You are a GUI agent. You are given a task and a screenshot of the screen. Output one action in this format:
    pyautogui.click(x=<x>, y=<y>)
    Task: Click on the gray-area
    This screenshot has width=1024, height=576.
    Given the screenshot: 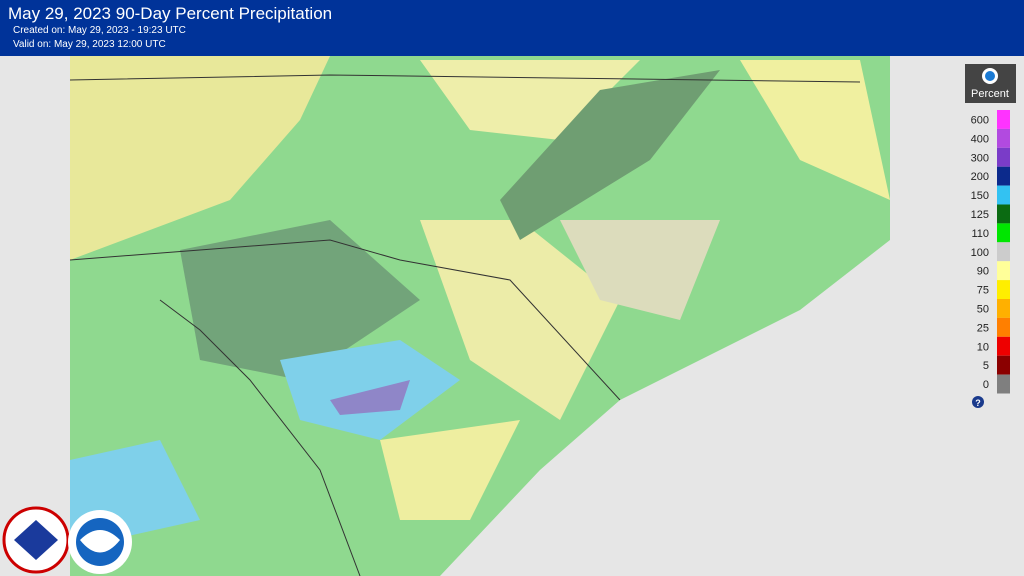 What is the action you would take?
    pyautogui.click(x=640, y=270)
    